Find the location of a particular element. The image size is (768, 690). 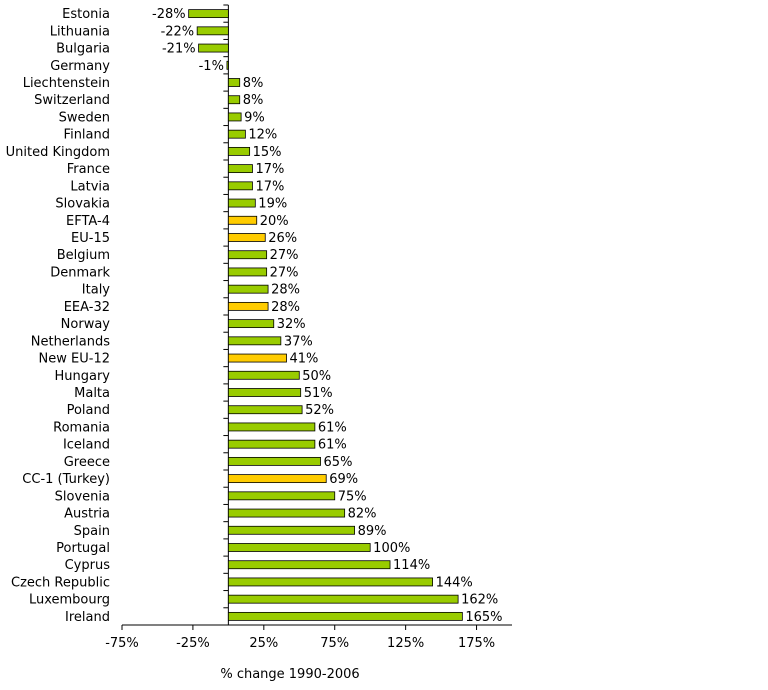

category-label: Liechtenstein is located at coordinates (66, 83).